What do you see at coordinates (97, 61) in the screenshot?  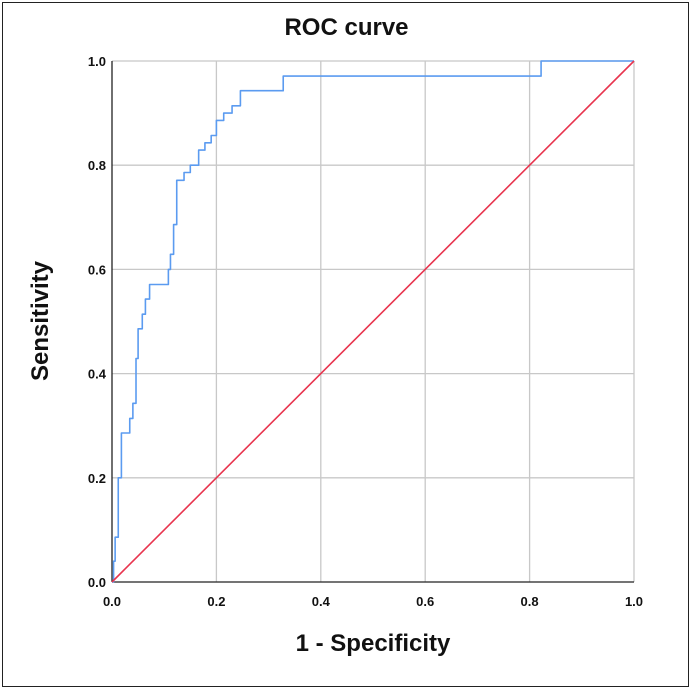 I see `y-tick-label: 1.0` at bounding box center [97, 61].